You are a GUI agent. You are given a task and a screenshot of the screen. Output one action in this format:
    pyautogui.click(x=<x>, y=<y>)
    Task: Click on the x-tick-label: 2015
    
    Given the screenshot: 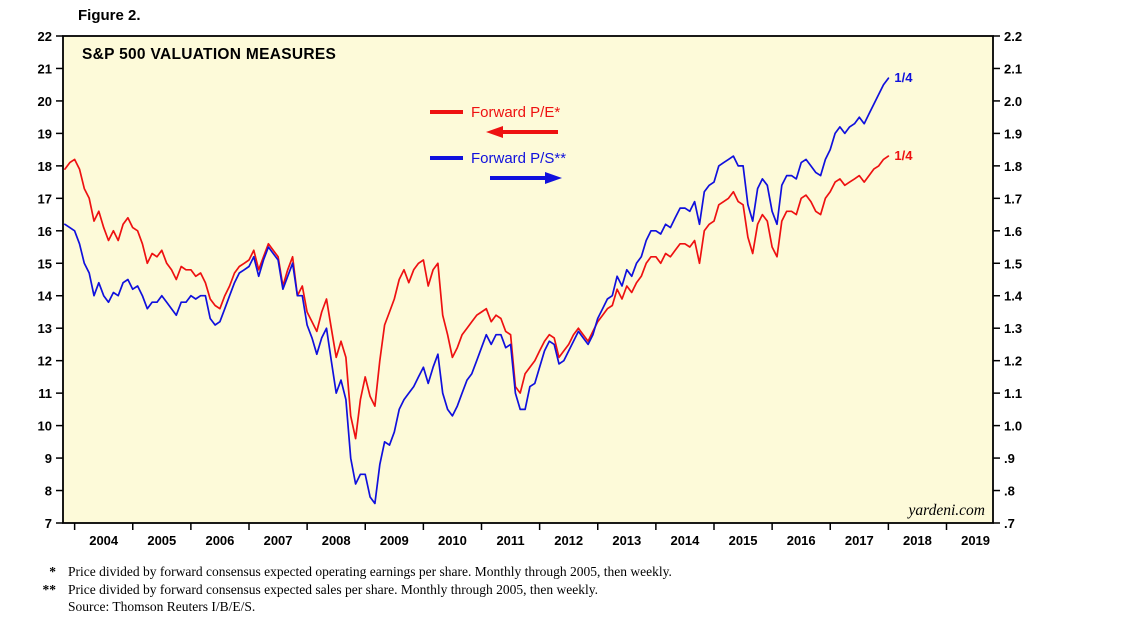 What is the action you would take?
    pyautogui.click(x=743, y=540)
    